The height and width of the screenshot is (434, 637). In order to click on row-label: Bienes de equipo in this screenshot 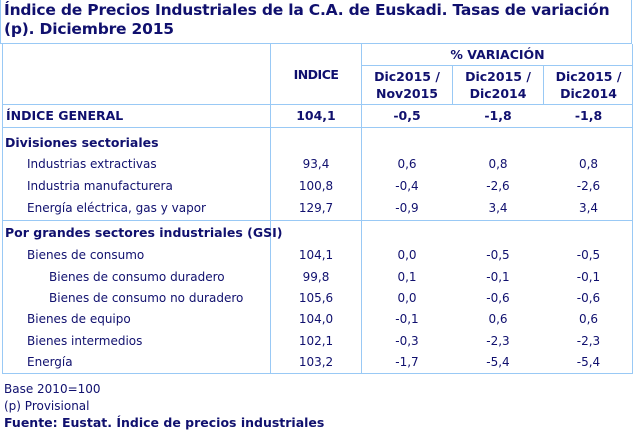, I will do `click(79, 319)`.